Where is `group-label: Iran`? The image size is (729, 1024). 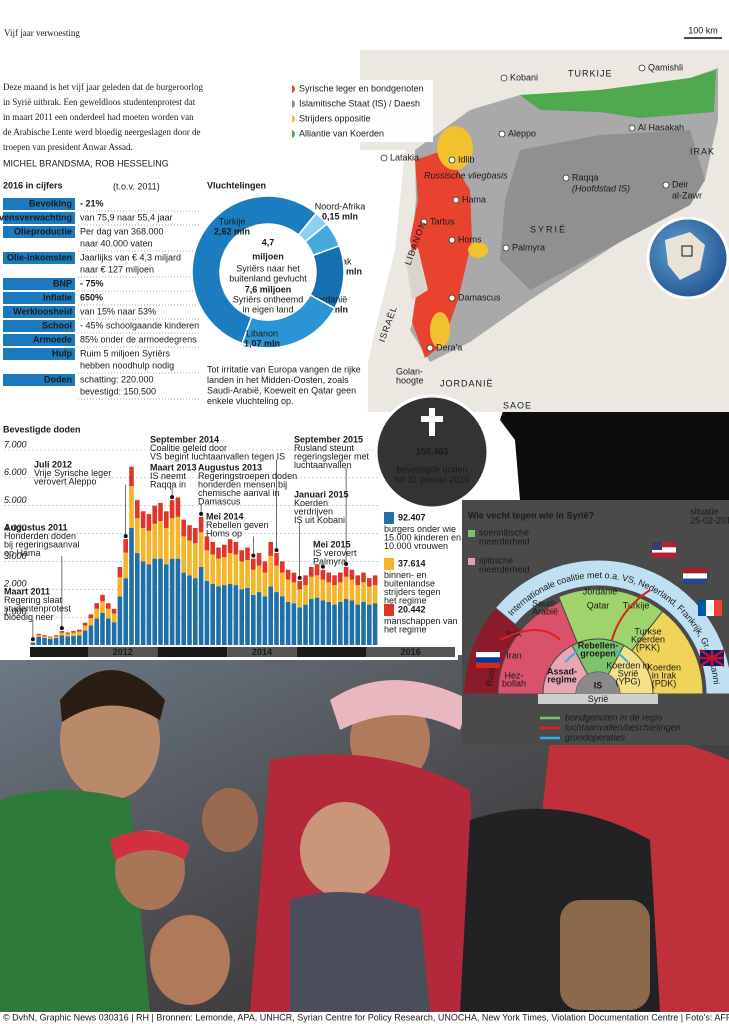 group-label: Iran is located at coordinates (514, 655).